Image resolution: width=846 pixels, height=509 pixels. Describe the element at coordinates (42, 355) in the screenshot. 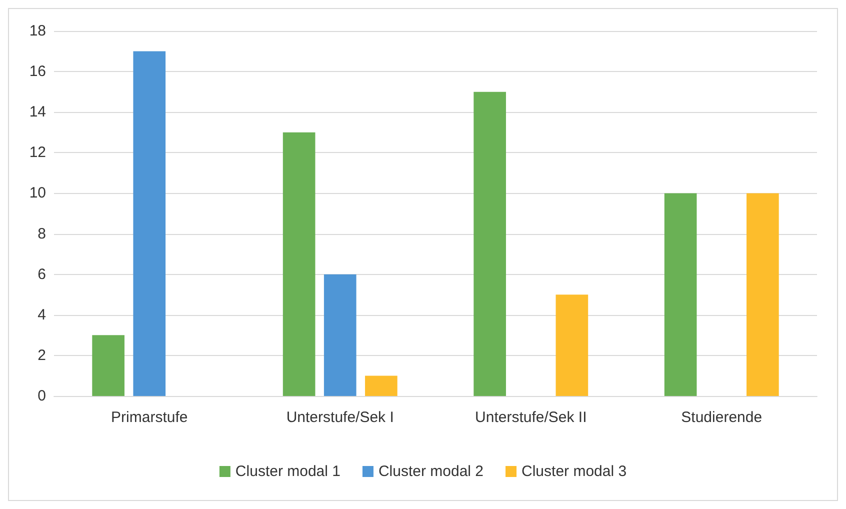

I see `y-tick-label: 2` at that location.